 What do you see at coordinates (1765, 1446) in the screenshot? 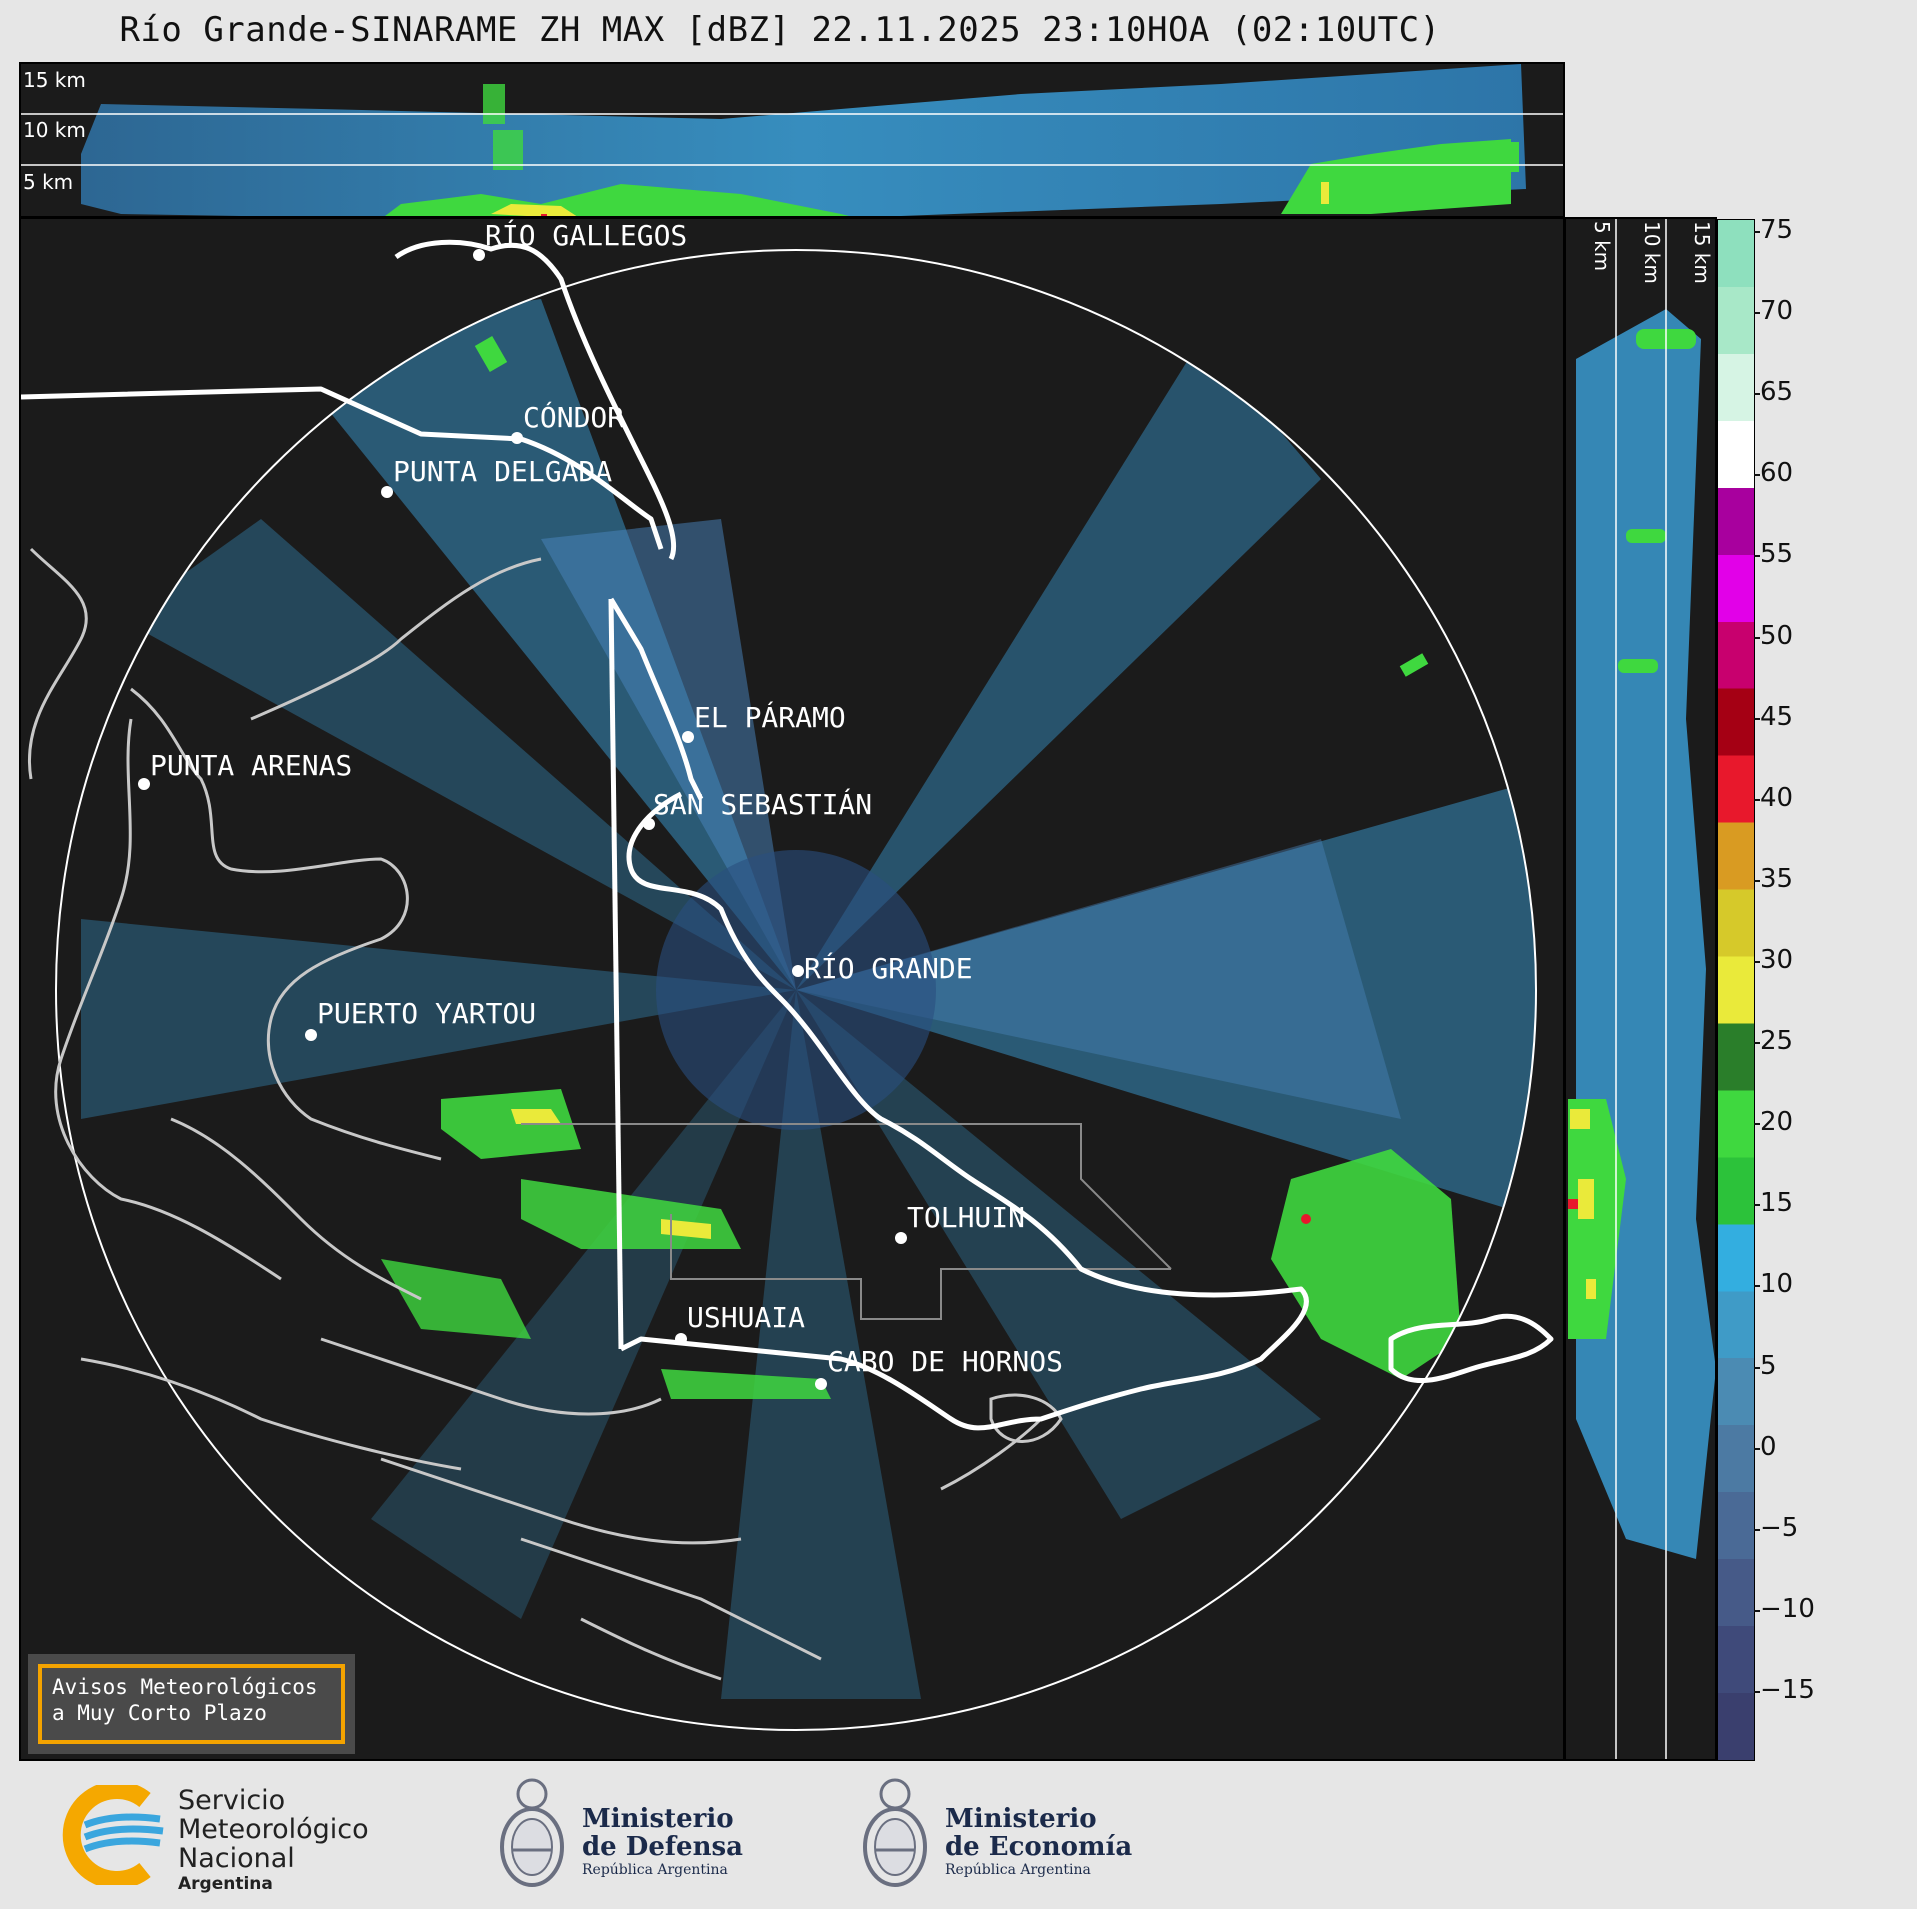
I see `colorbar-tick-label: 0` at bounding box center [1765, 1446].